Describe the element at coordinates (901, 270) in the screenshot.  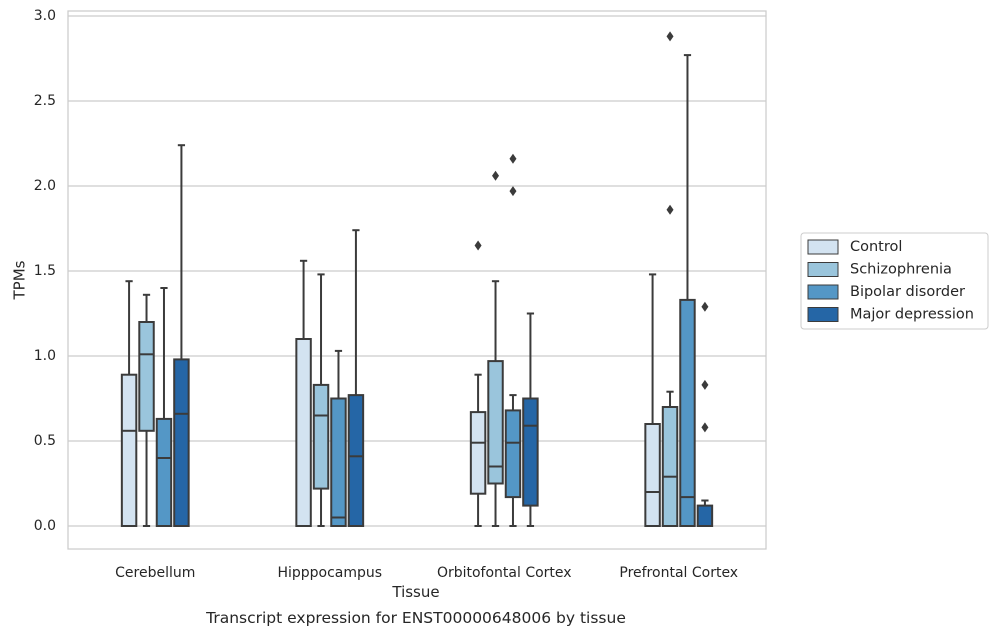
I see `legend-label: Schizophrenia` at that location.